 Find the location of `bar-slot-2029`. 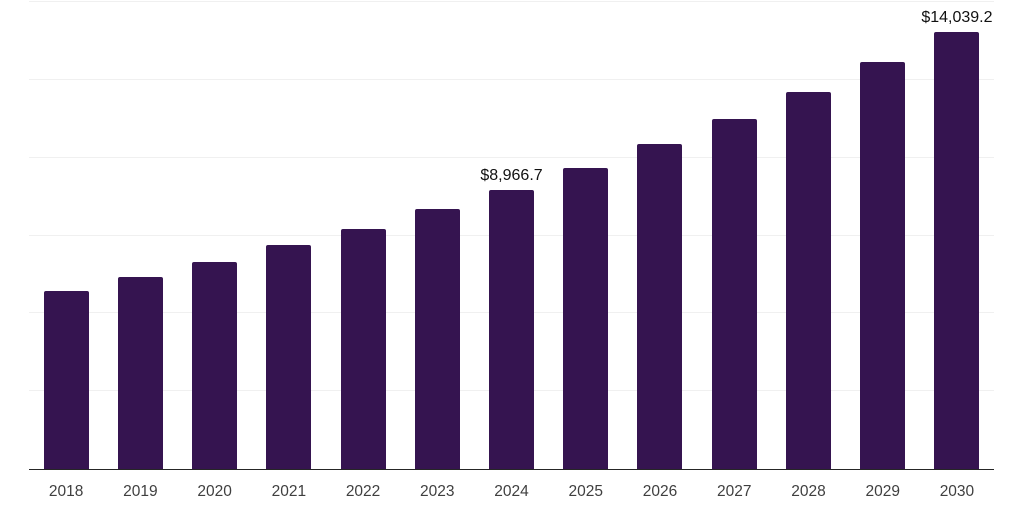

bar-slot-2029 is located at coordinates (883, 235).